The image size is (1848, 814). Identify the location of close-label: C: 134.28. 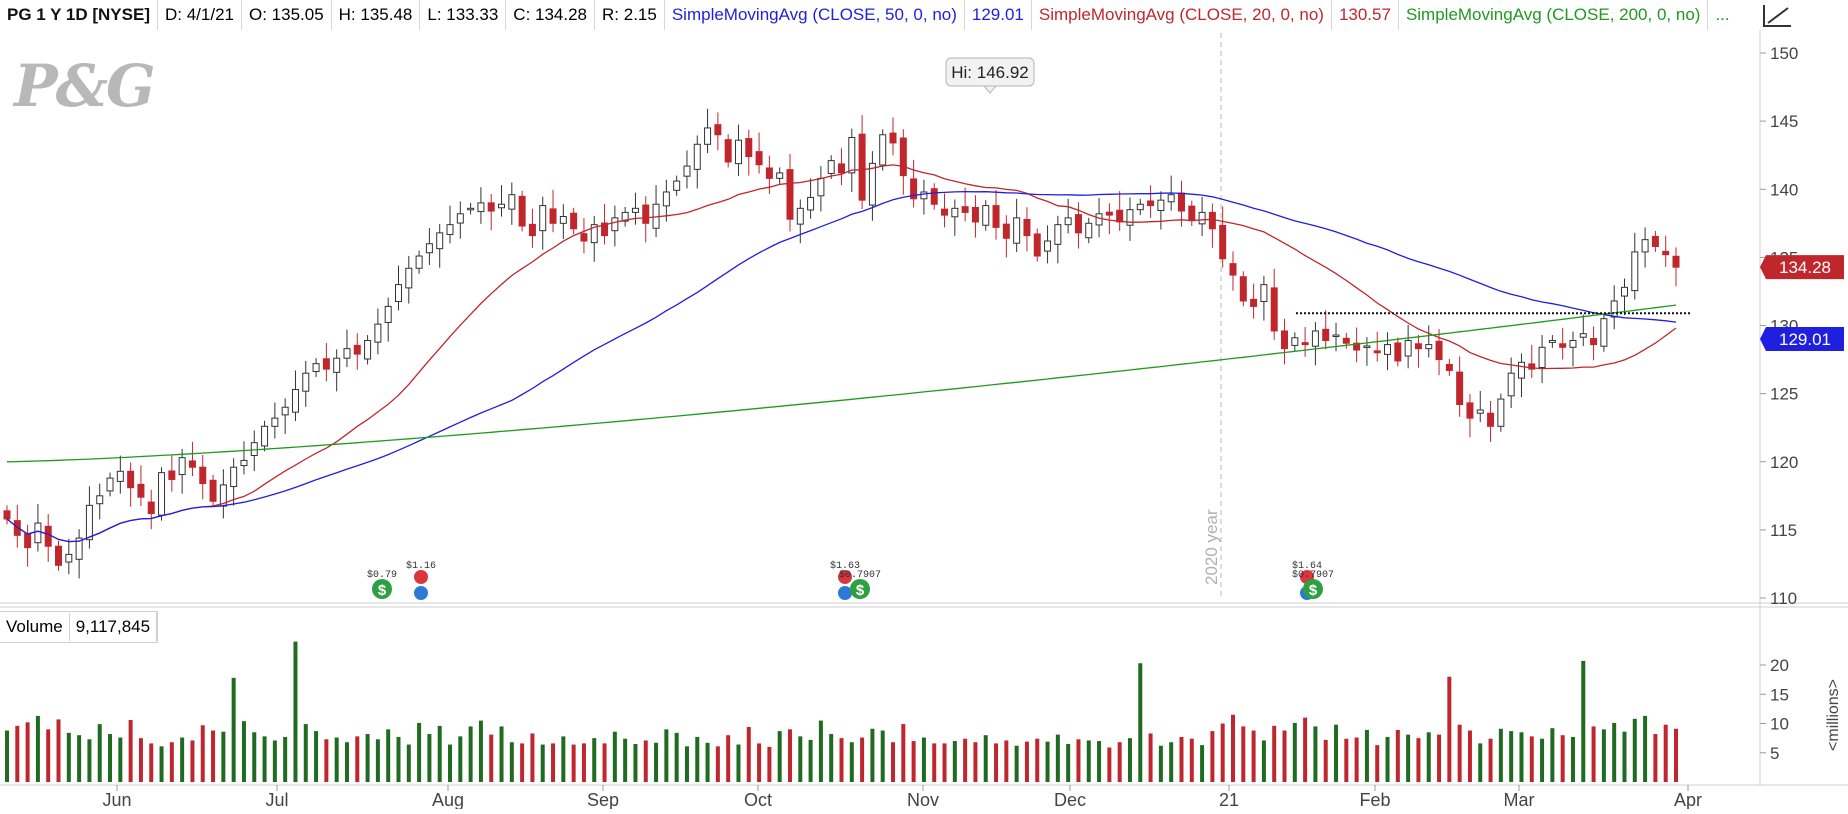
(551, 15).